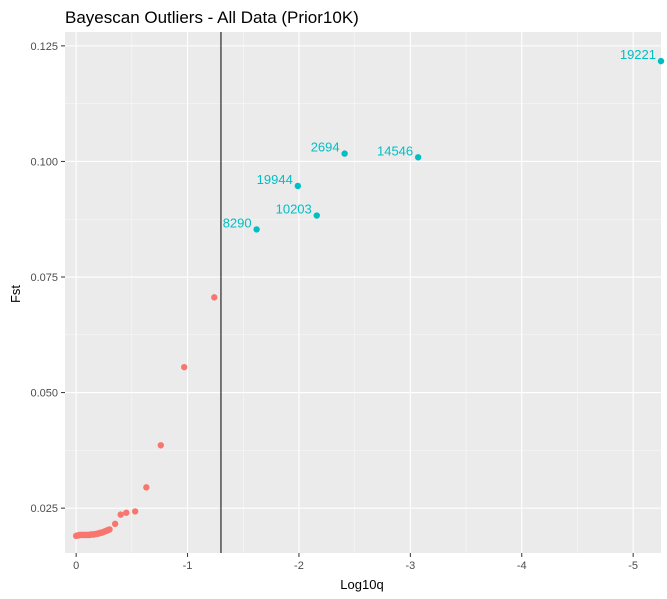 This screenshot has width=667, height=599. I want to click on outlier-label: 10203, so click(294, 209).